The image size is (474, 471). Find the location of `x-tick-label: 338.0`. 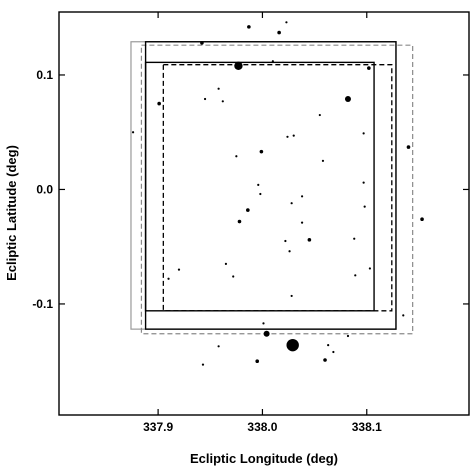

x-tick-label: 338.0 is located at coordinates (262, 427).